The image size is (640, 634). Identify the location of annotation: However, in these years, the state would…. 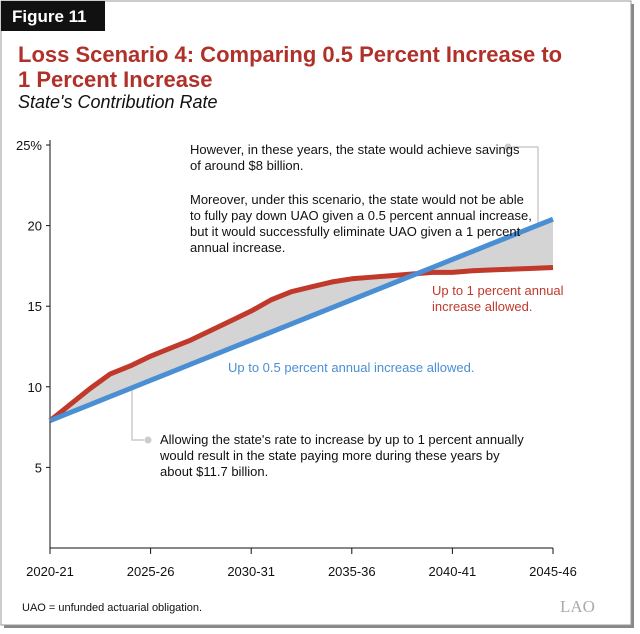
(355, 157).